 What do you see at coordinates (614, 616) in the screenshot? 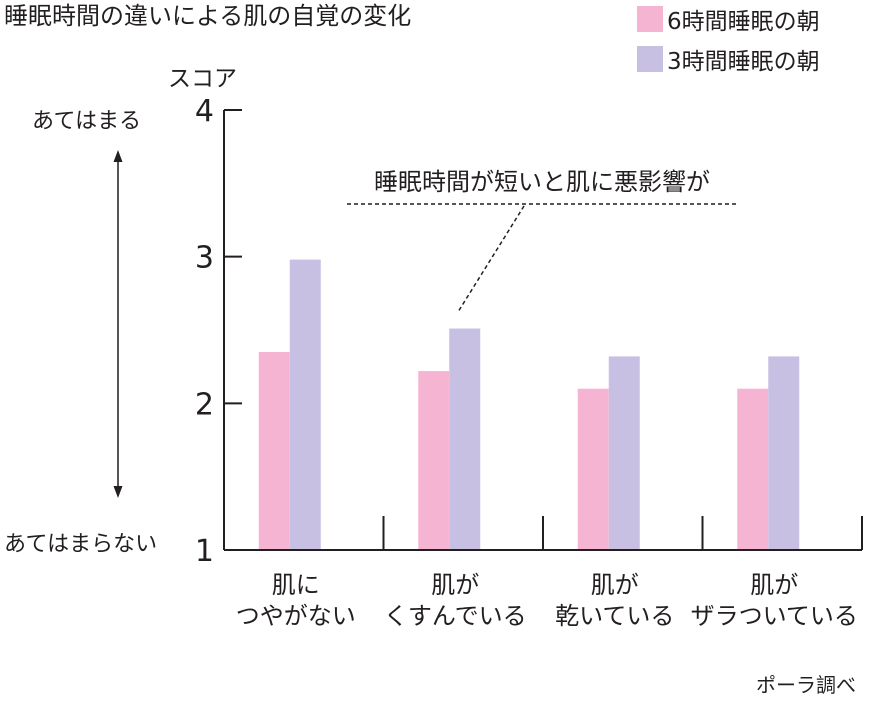
I see `category-label: 乾いている` at bounding box center [614, 616].